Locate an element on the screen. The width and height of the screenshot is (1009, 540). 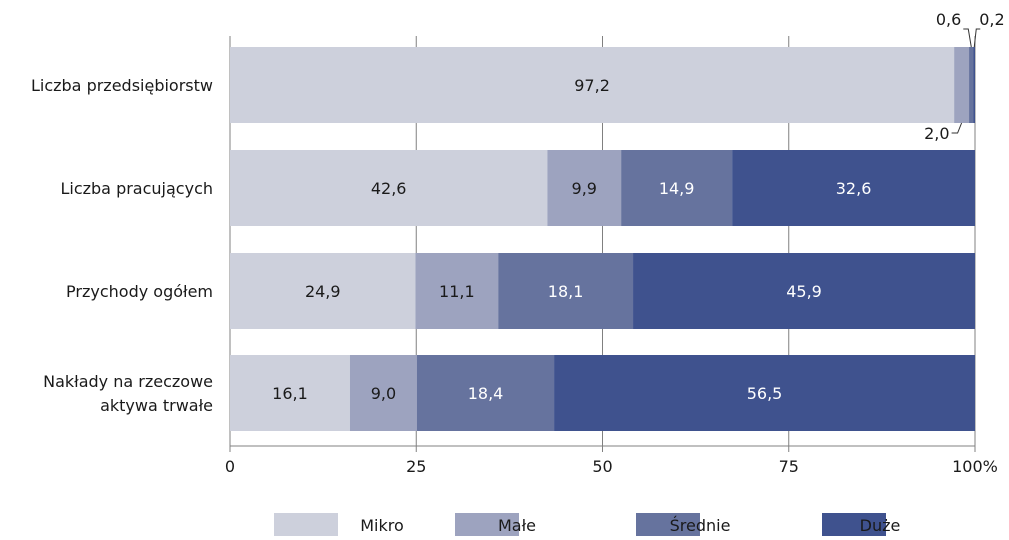
data-label: 9,0 is located at coordinates (383, 393).